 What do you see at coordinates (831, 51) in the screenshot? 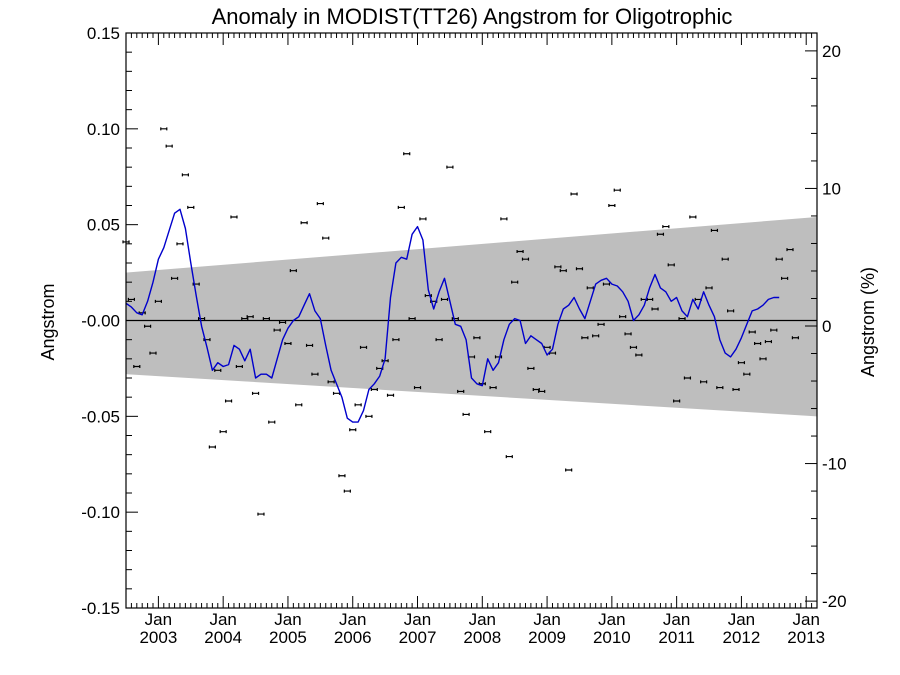
I see `y-right-tick-label: 20` at bounding box center [831, 51].